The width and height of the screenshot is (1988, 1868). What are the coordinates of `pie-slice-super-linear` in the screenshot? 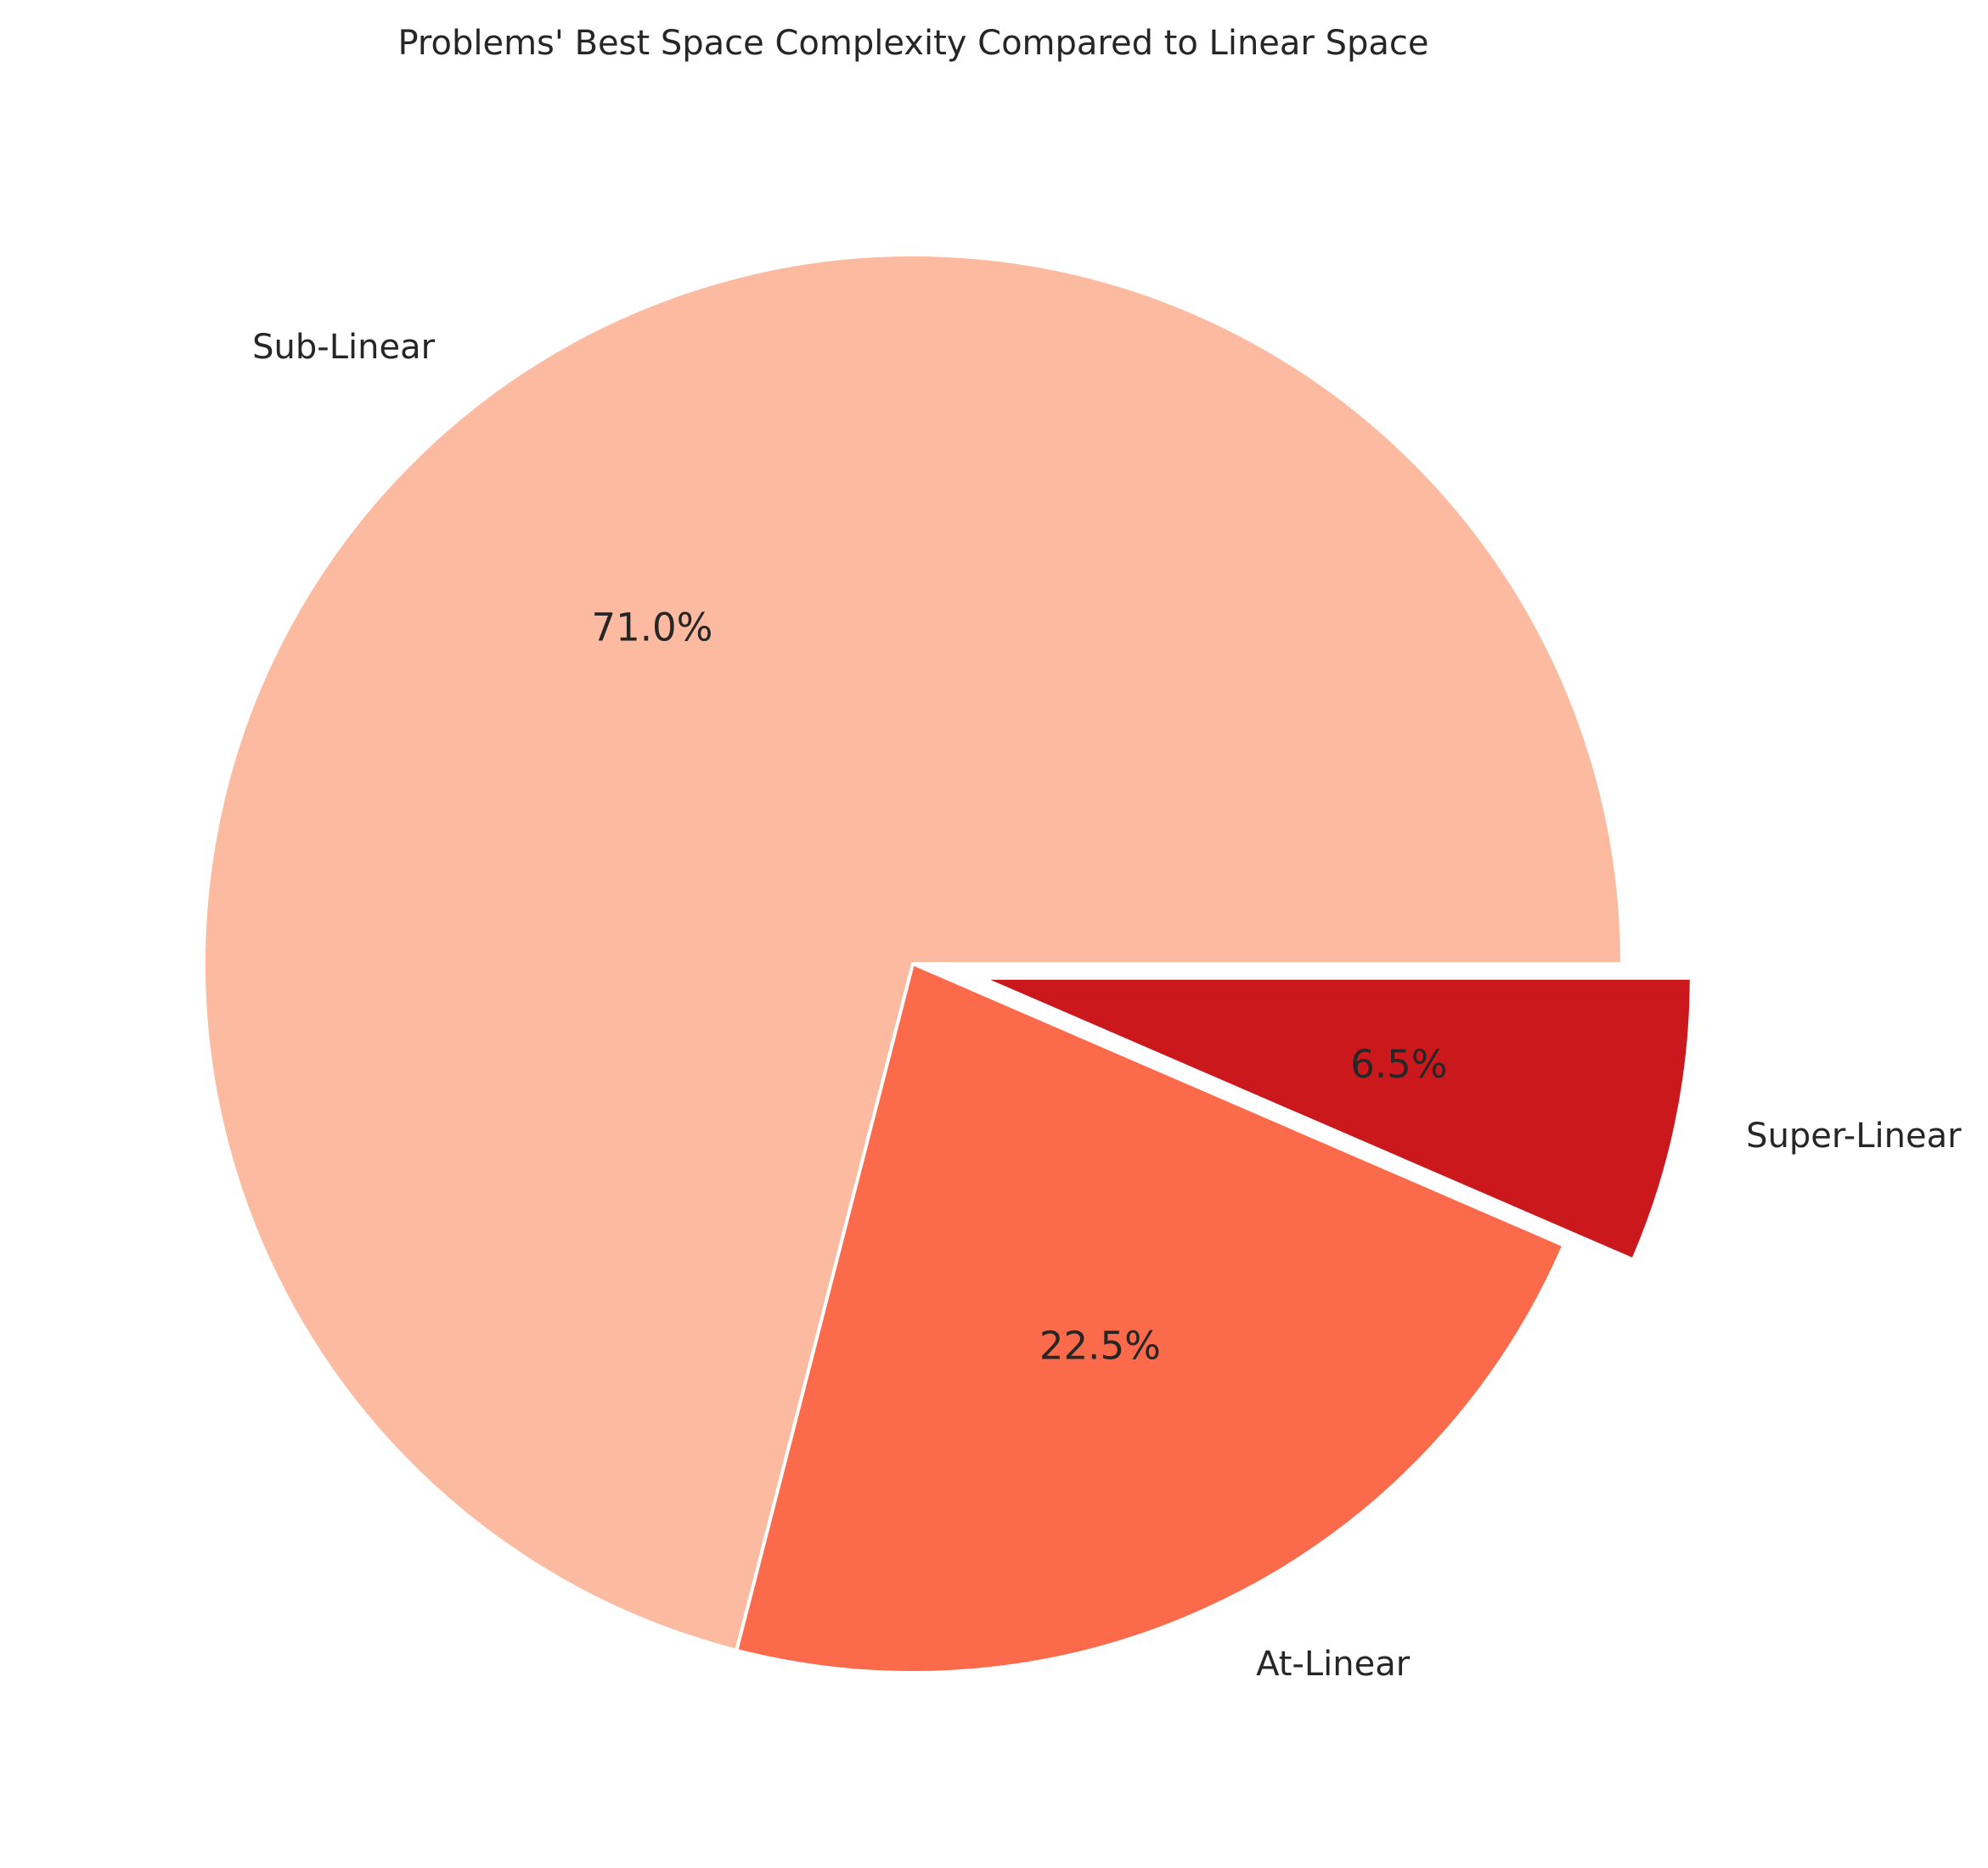 It's located at (1336, 1119).